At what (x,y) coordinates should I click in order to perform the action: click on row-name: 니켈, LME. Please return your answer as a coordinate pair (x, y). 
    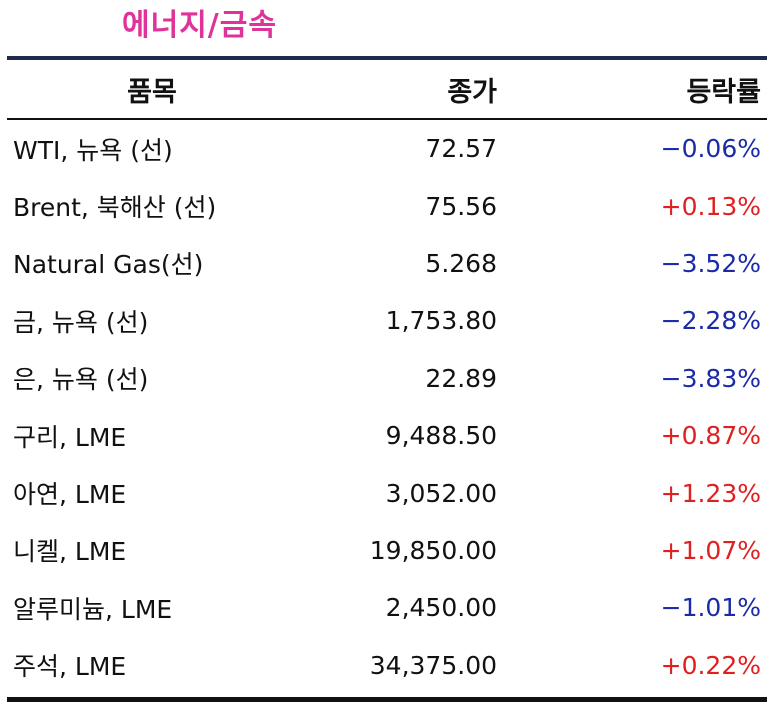
    Looking at the image, I should click on (70, 552).